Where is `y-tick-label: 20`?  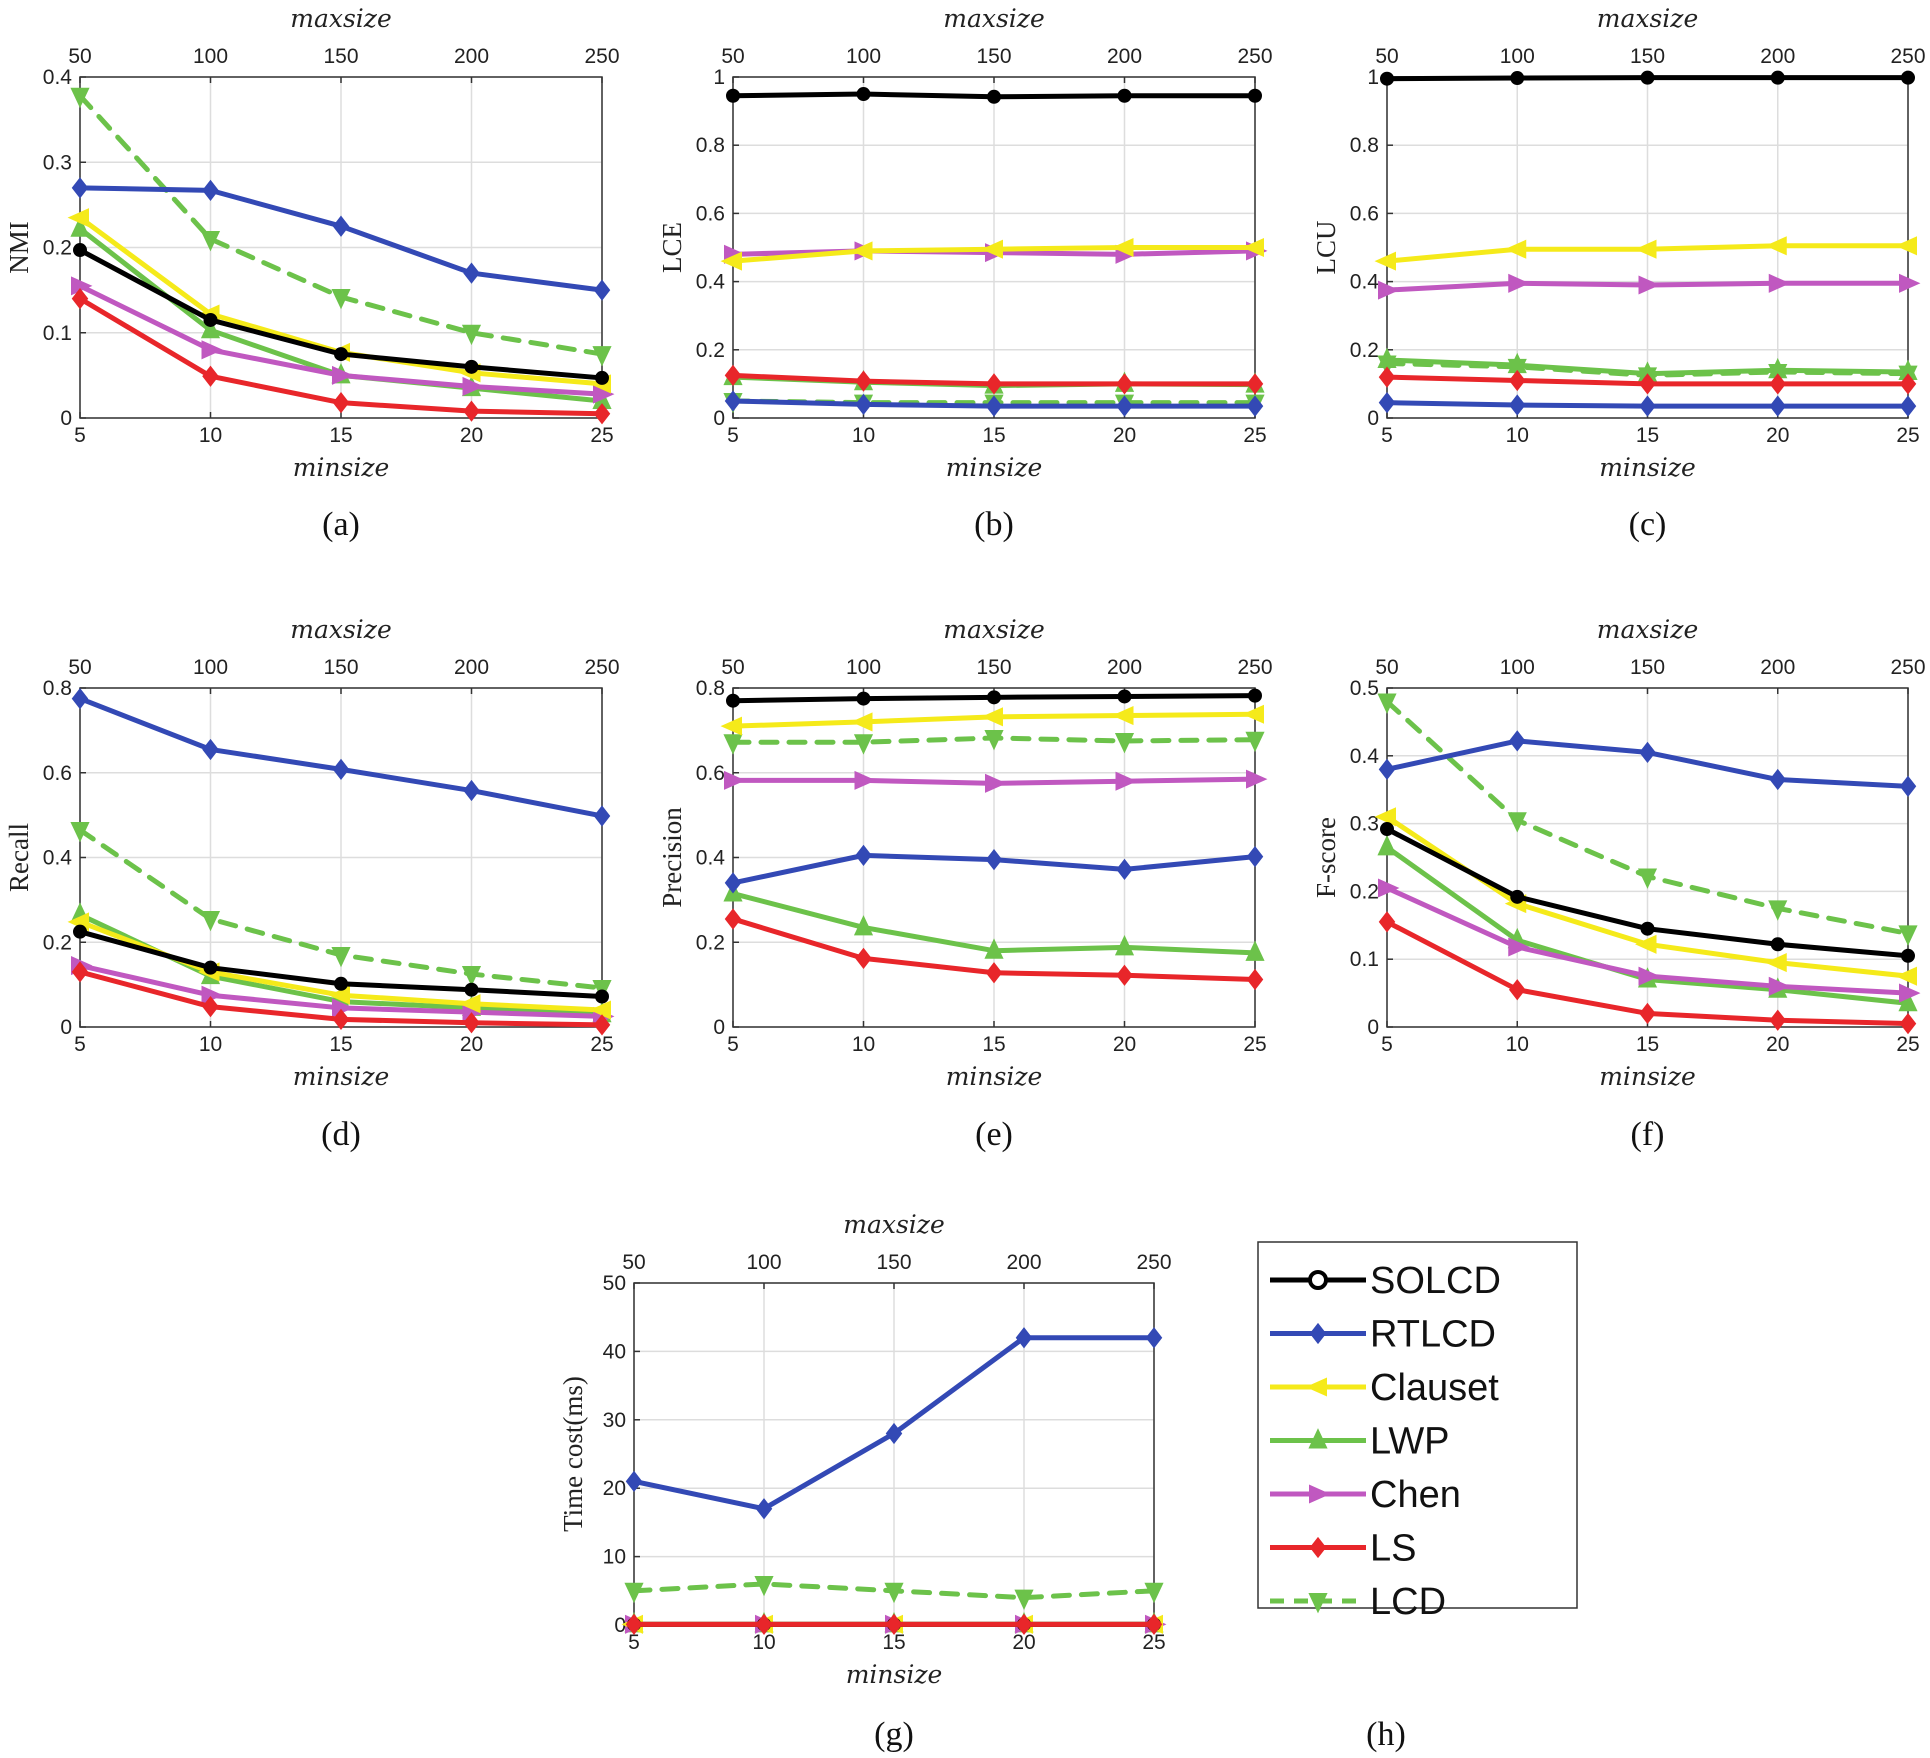 y-tick-label: 20 is located at coordinates (614, 1488).